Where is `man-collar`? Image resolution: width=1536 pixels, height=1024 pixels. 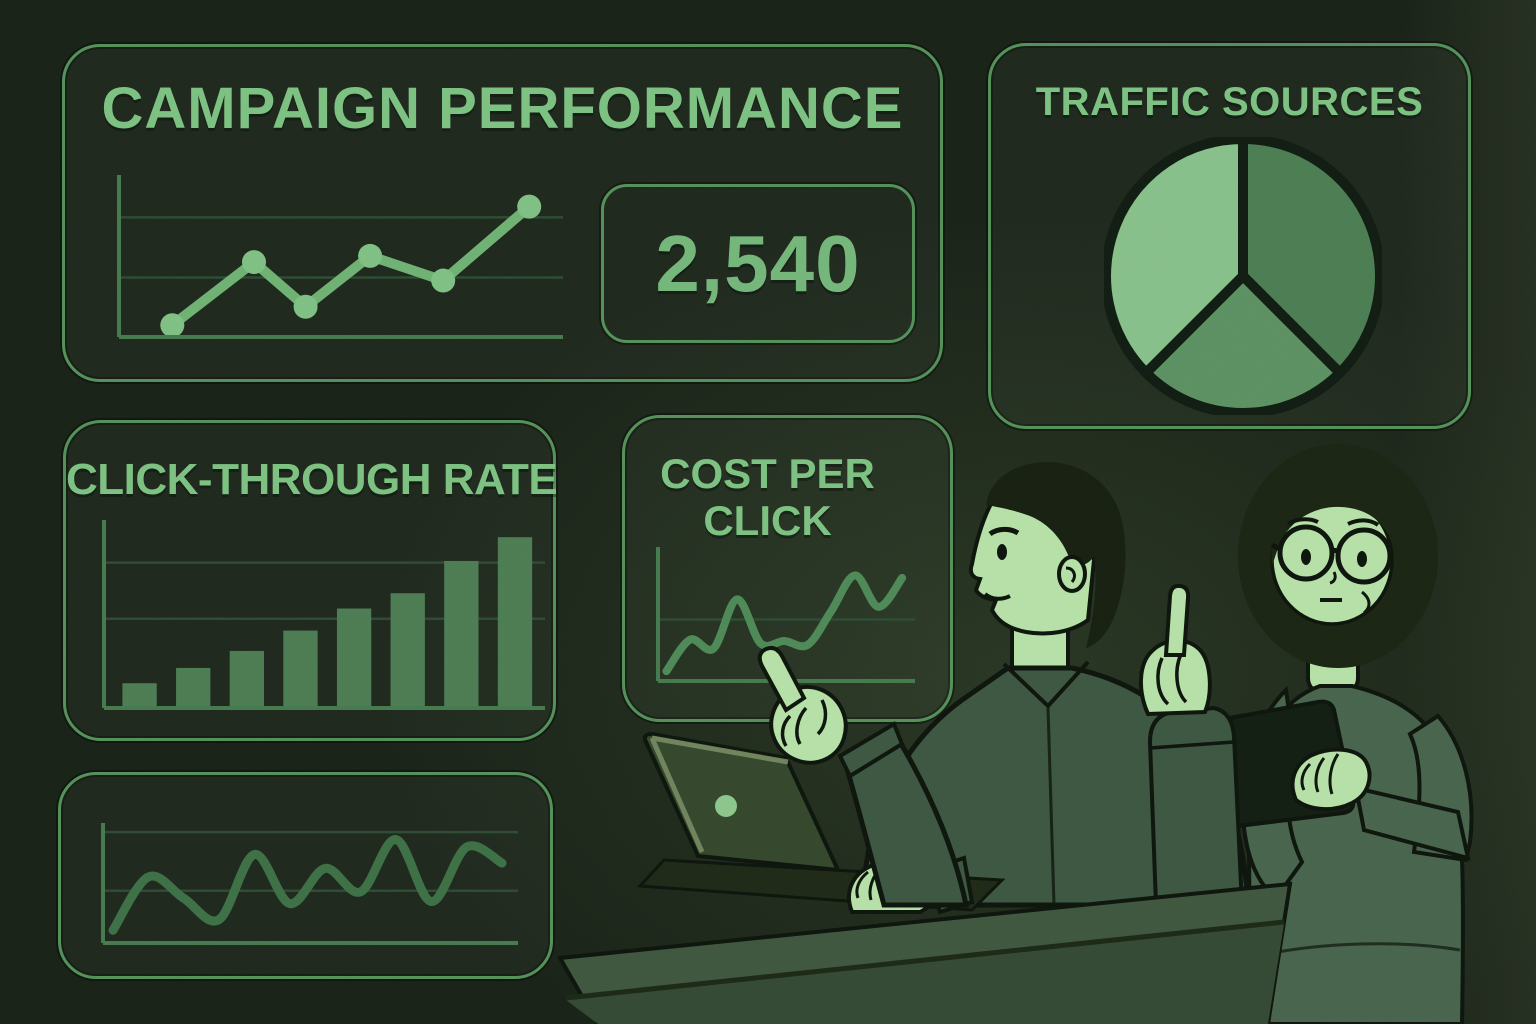 man-collar is located at coordinates (1046, 684).